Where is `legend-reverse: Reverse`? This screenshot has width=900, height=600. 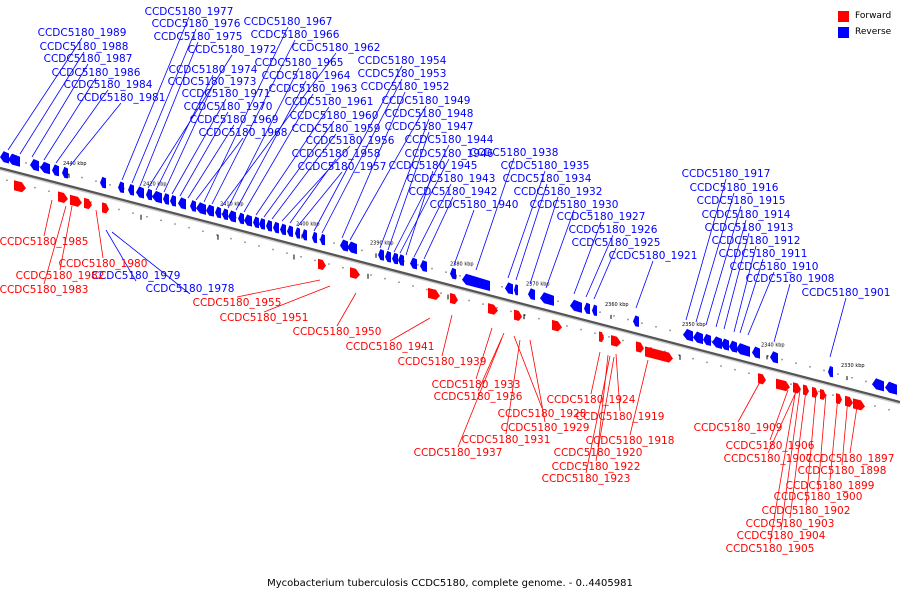 legend-reverse: Reverse is located at coordinates (864, 32).